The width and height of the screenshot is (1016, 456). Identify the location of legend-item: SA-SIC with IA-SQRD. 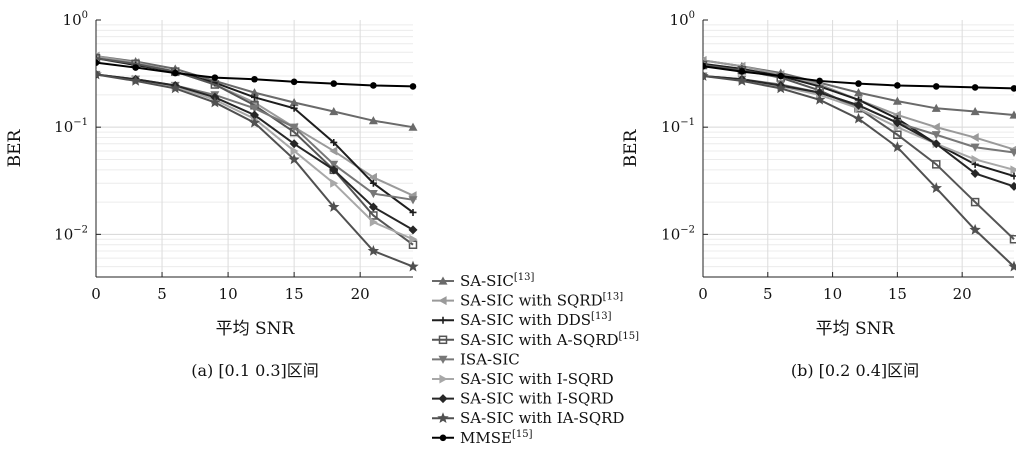
(528, 418).